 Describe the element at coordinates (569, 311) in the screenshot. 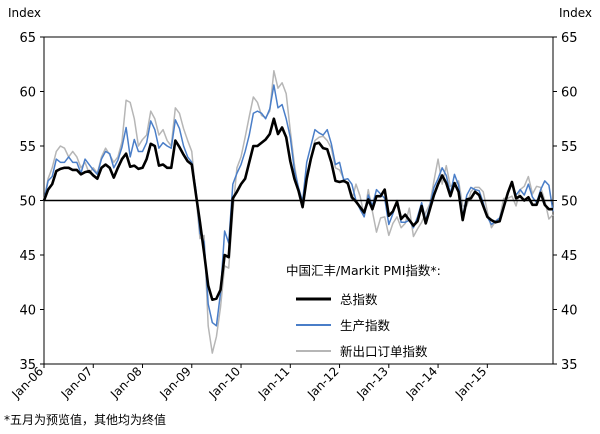

I see `y-tick-label-right: 40` at that location.